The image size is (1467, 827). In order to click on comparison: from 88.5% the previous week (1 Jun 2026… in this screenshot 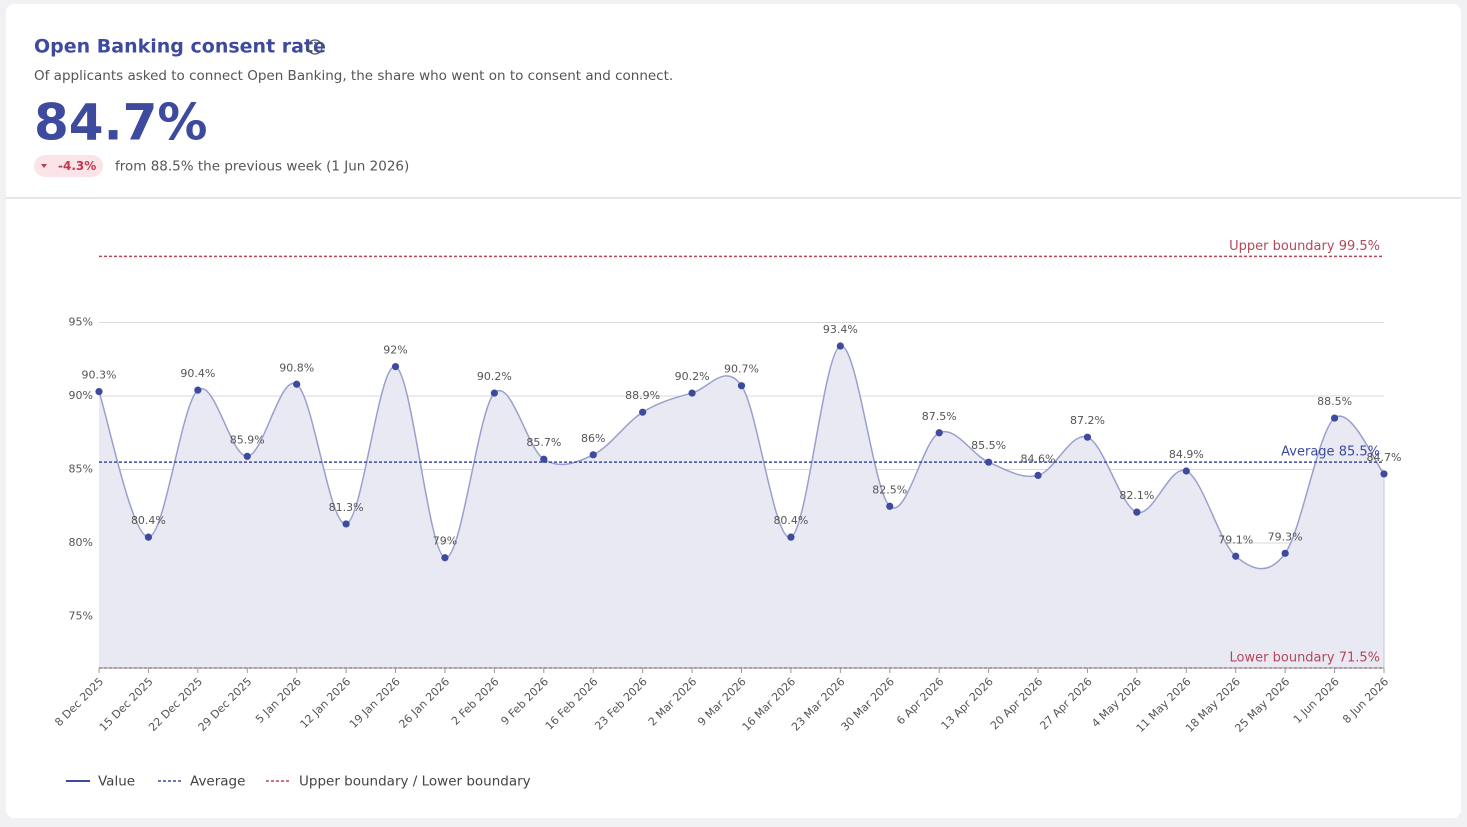, I will do `click(262, 167)`.